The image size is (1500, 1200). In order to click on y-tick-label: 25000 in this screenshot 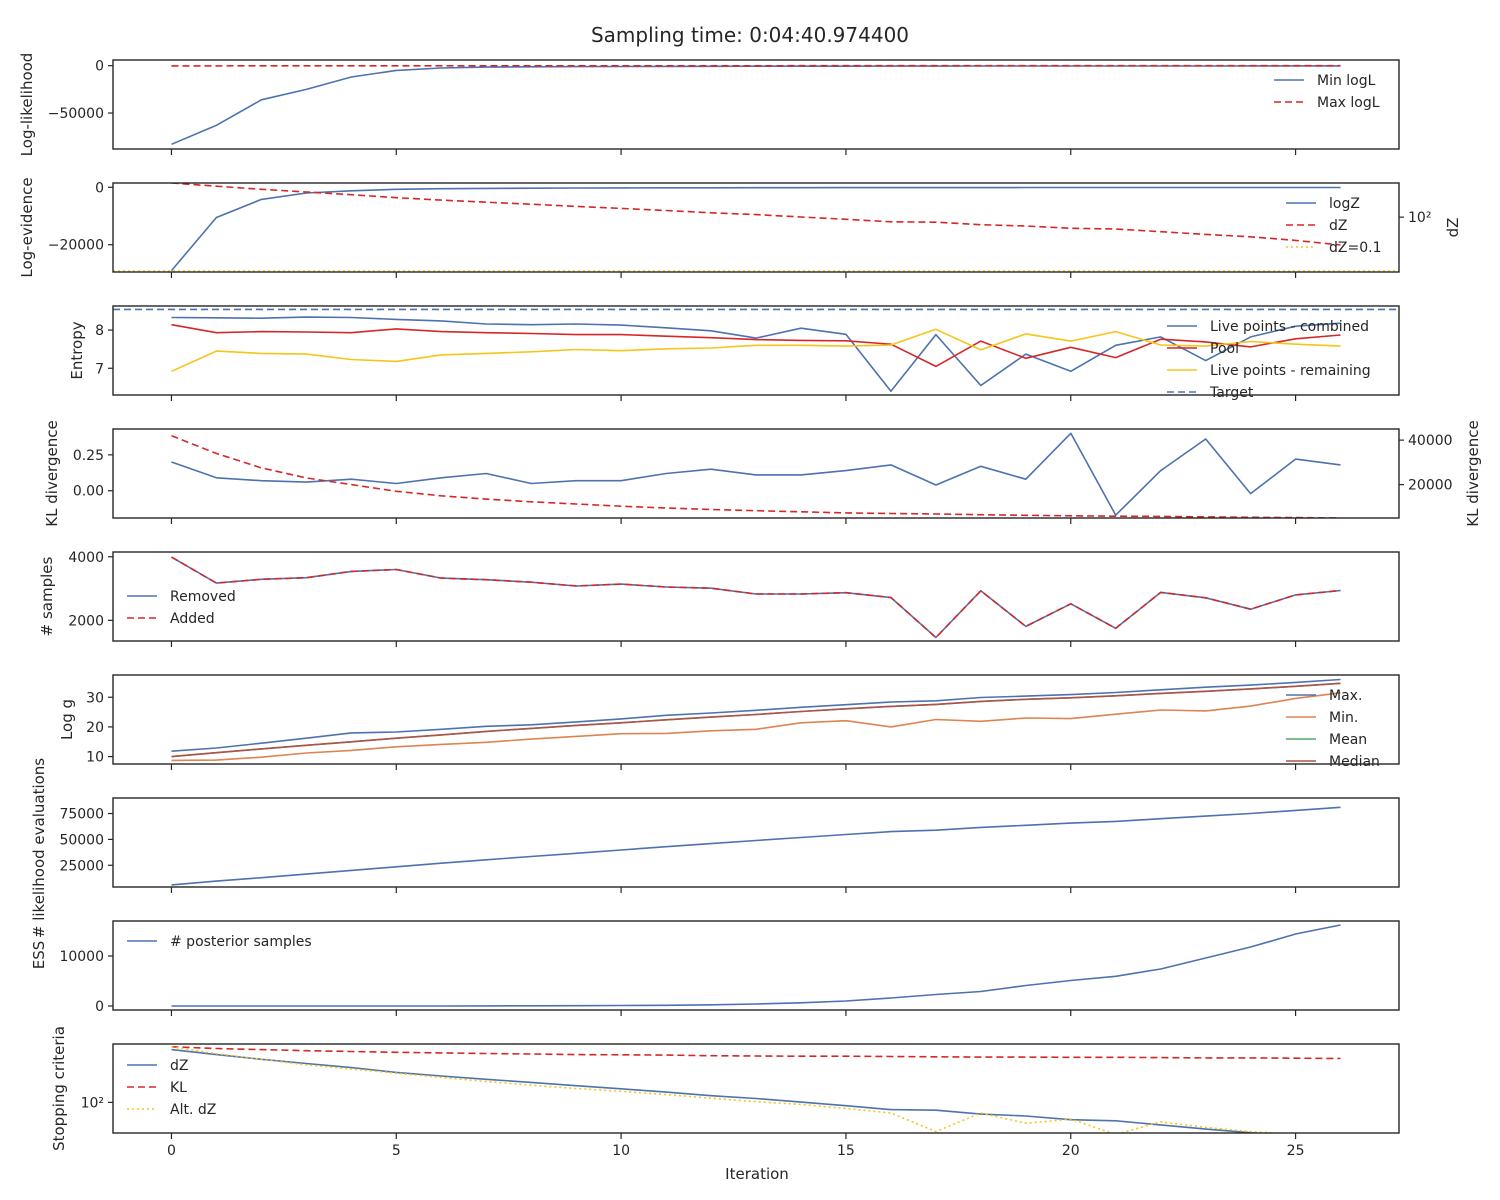, I will do `click(81, 866)`.